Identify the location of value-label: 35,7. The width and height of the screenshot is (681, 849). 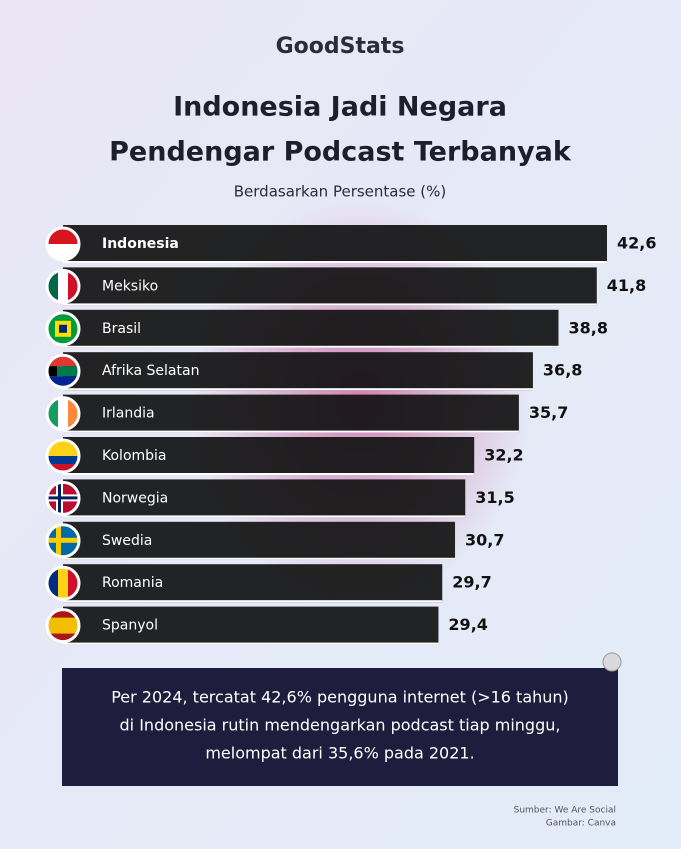
(548, 412).